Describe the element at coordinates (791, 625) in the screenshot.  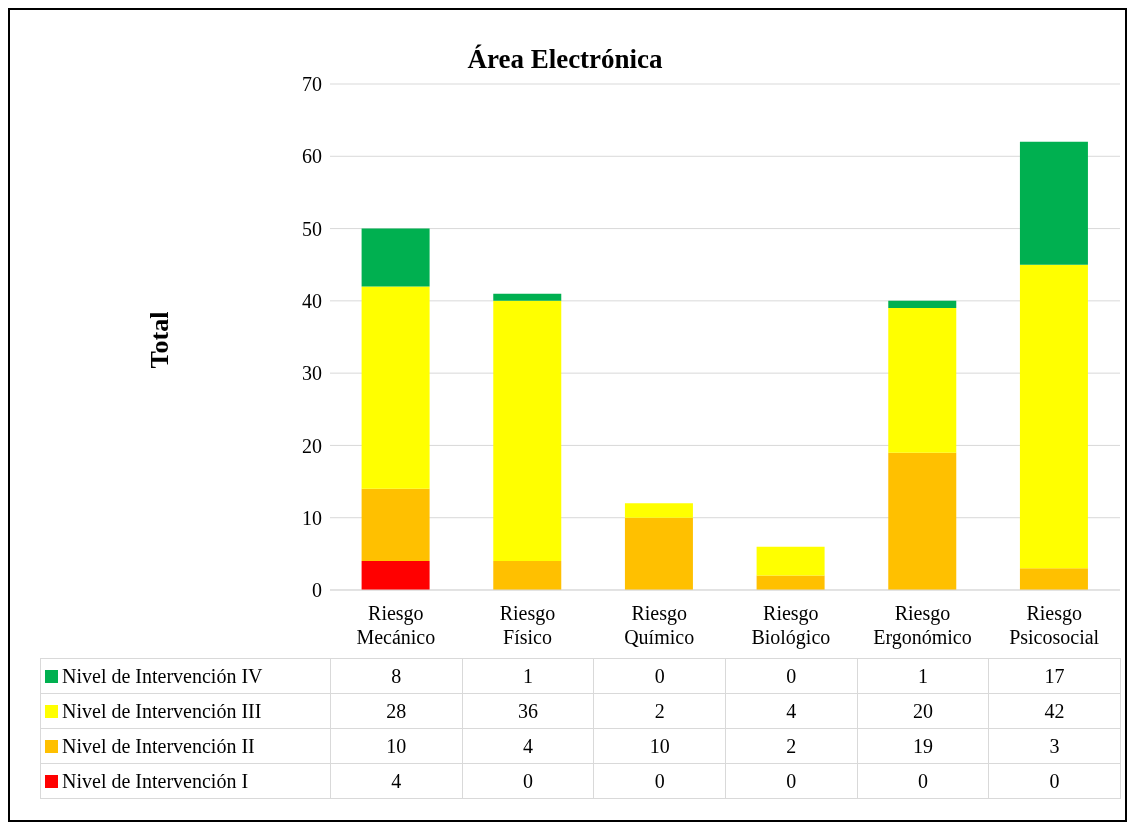
I see `x-tick-label: Riesgo Biológico` at that location.